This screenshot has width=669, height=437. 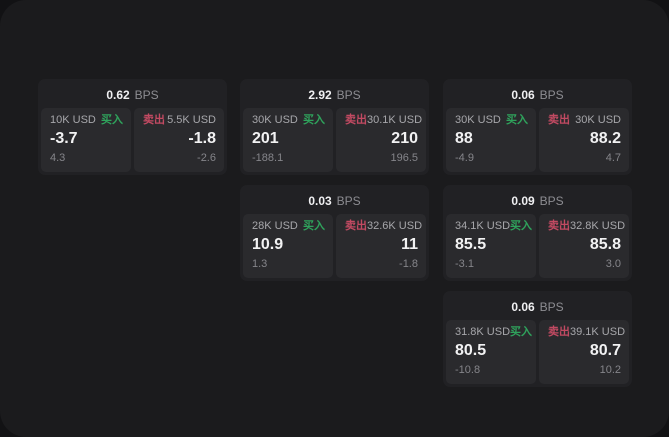 What do you see at coordinates (598, 226) in the screenshot?
I see `sell-amount: 32.8K USD` at bounding box center [598, 226].